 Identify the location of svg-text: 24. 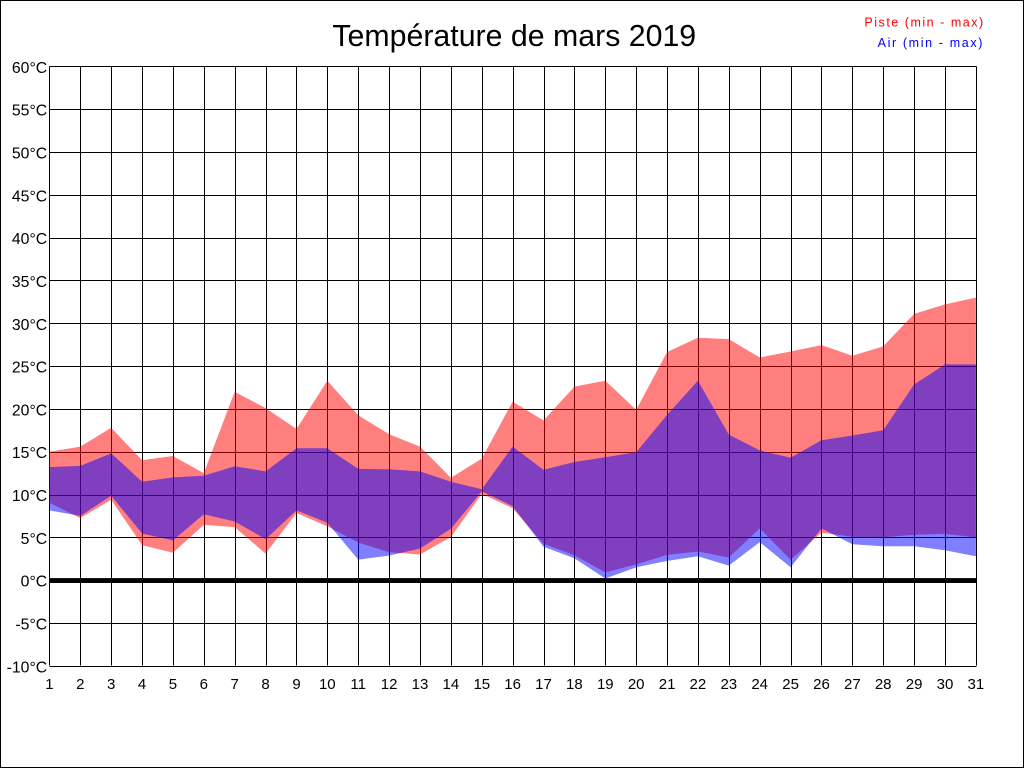
(759, 684).